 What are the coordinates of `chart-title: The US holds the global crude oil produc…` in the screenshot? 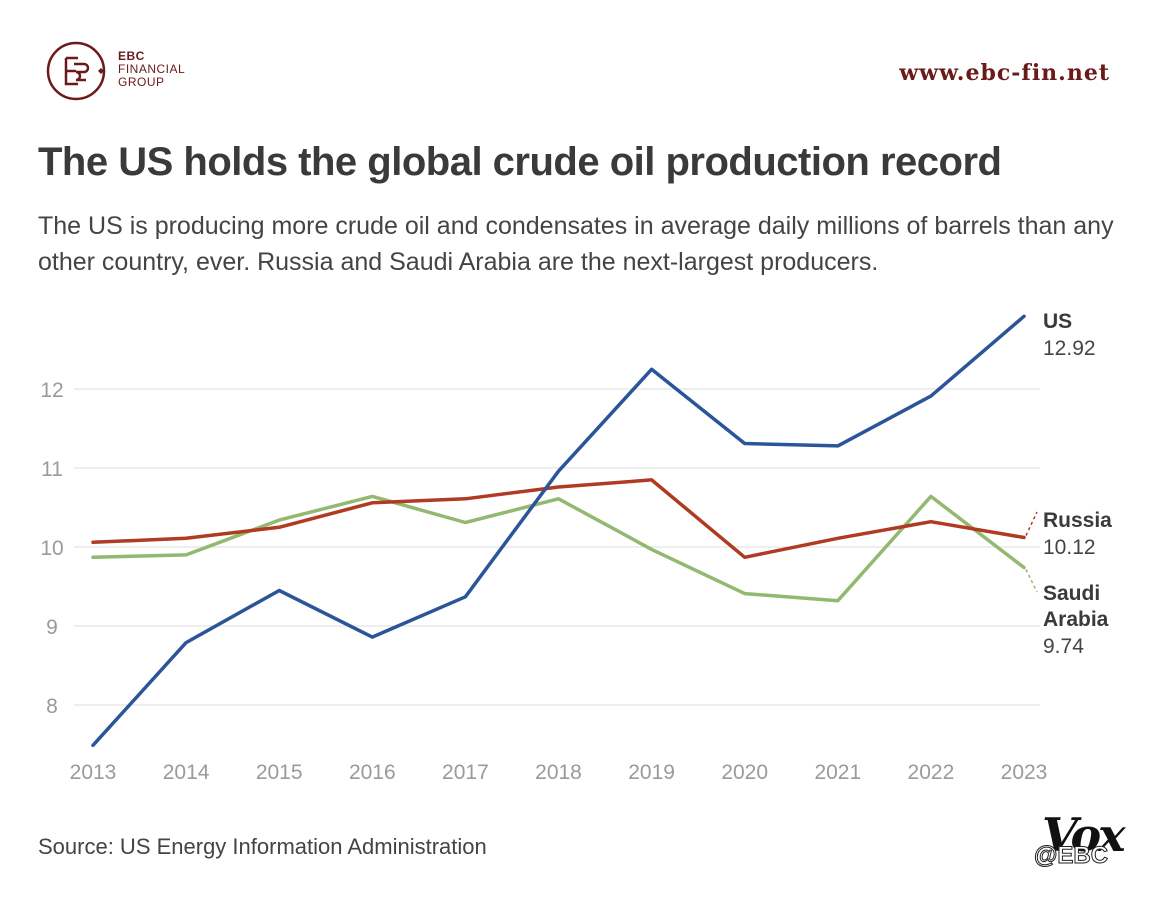 It's located at (520, 162).